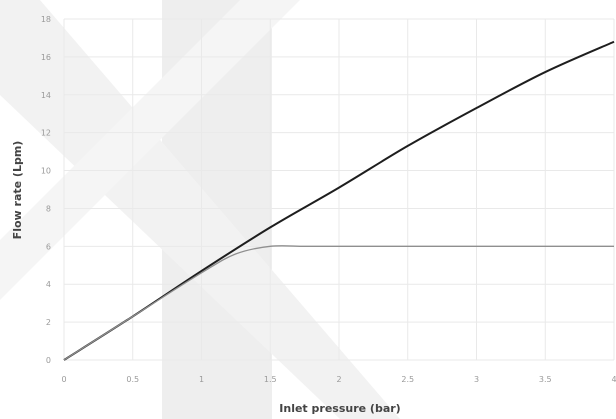 The image size is (616, 419). I want to click on y-tick-label: 10, so click(46, 171).